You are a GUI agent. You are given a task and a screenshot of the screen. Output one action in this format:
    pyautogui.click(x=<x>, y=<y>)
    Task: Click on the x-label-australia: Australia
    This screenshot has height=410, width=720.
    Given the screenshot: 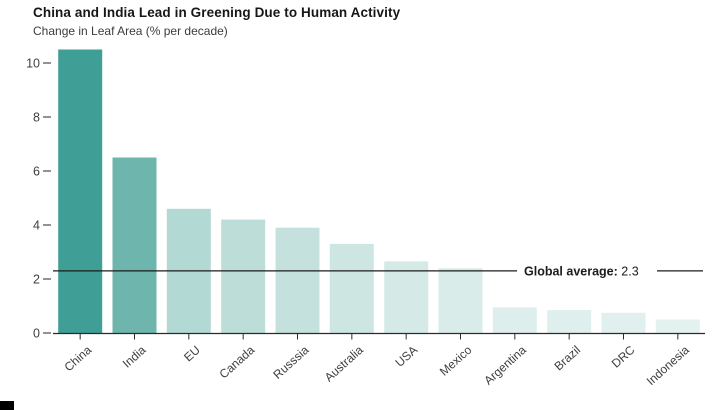 What is the action you would take?
    pyautogui.click(x=344, y=364)
    